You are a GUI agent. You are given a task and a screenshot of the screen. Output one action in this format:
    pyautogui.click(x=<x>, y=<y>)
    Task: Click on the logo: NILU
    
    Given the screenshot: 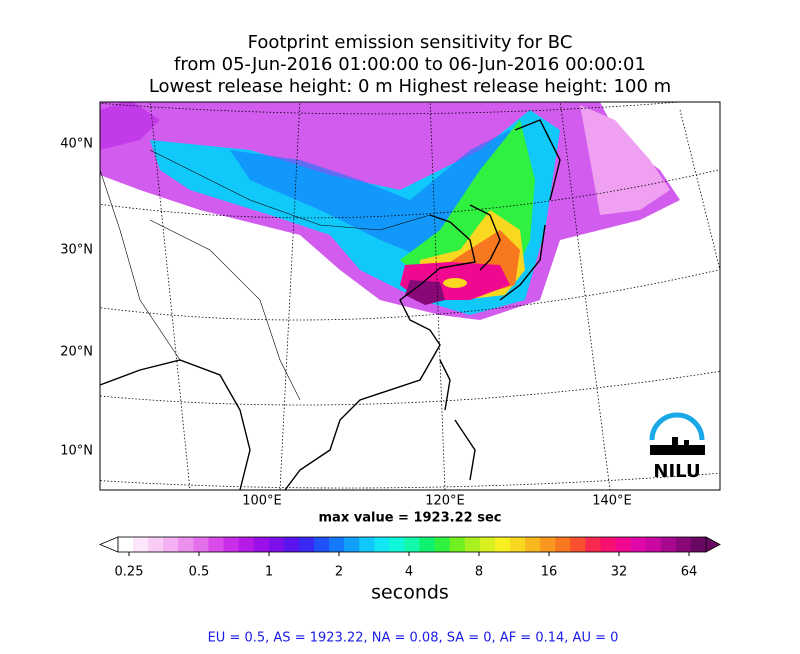 What is the action you would take?
    pyautogui.click(x=677, y=447)
    